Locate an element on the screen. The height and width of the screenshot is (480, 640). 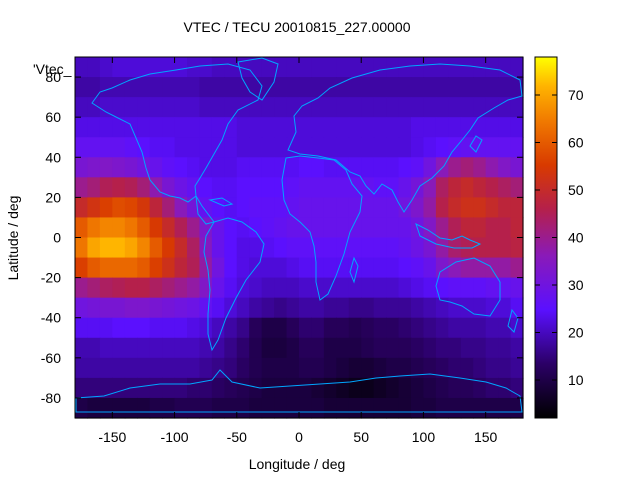
x-tick-label: 150 is located at coordinates (486, 437).